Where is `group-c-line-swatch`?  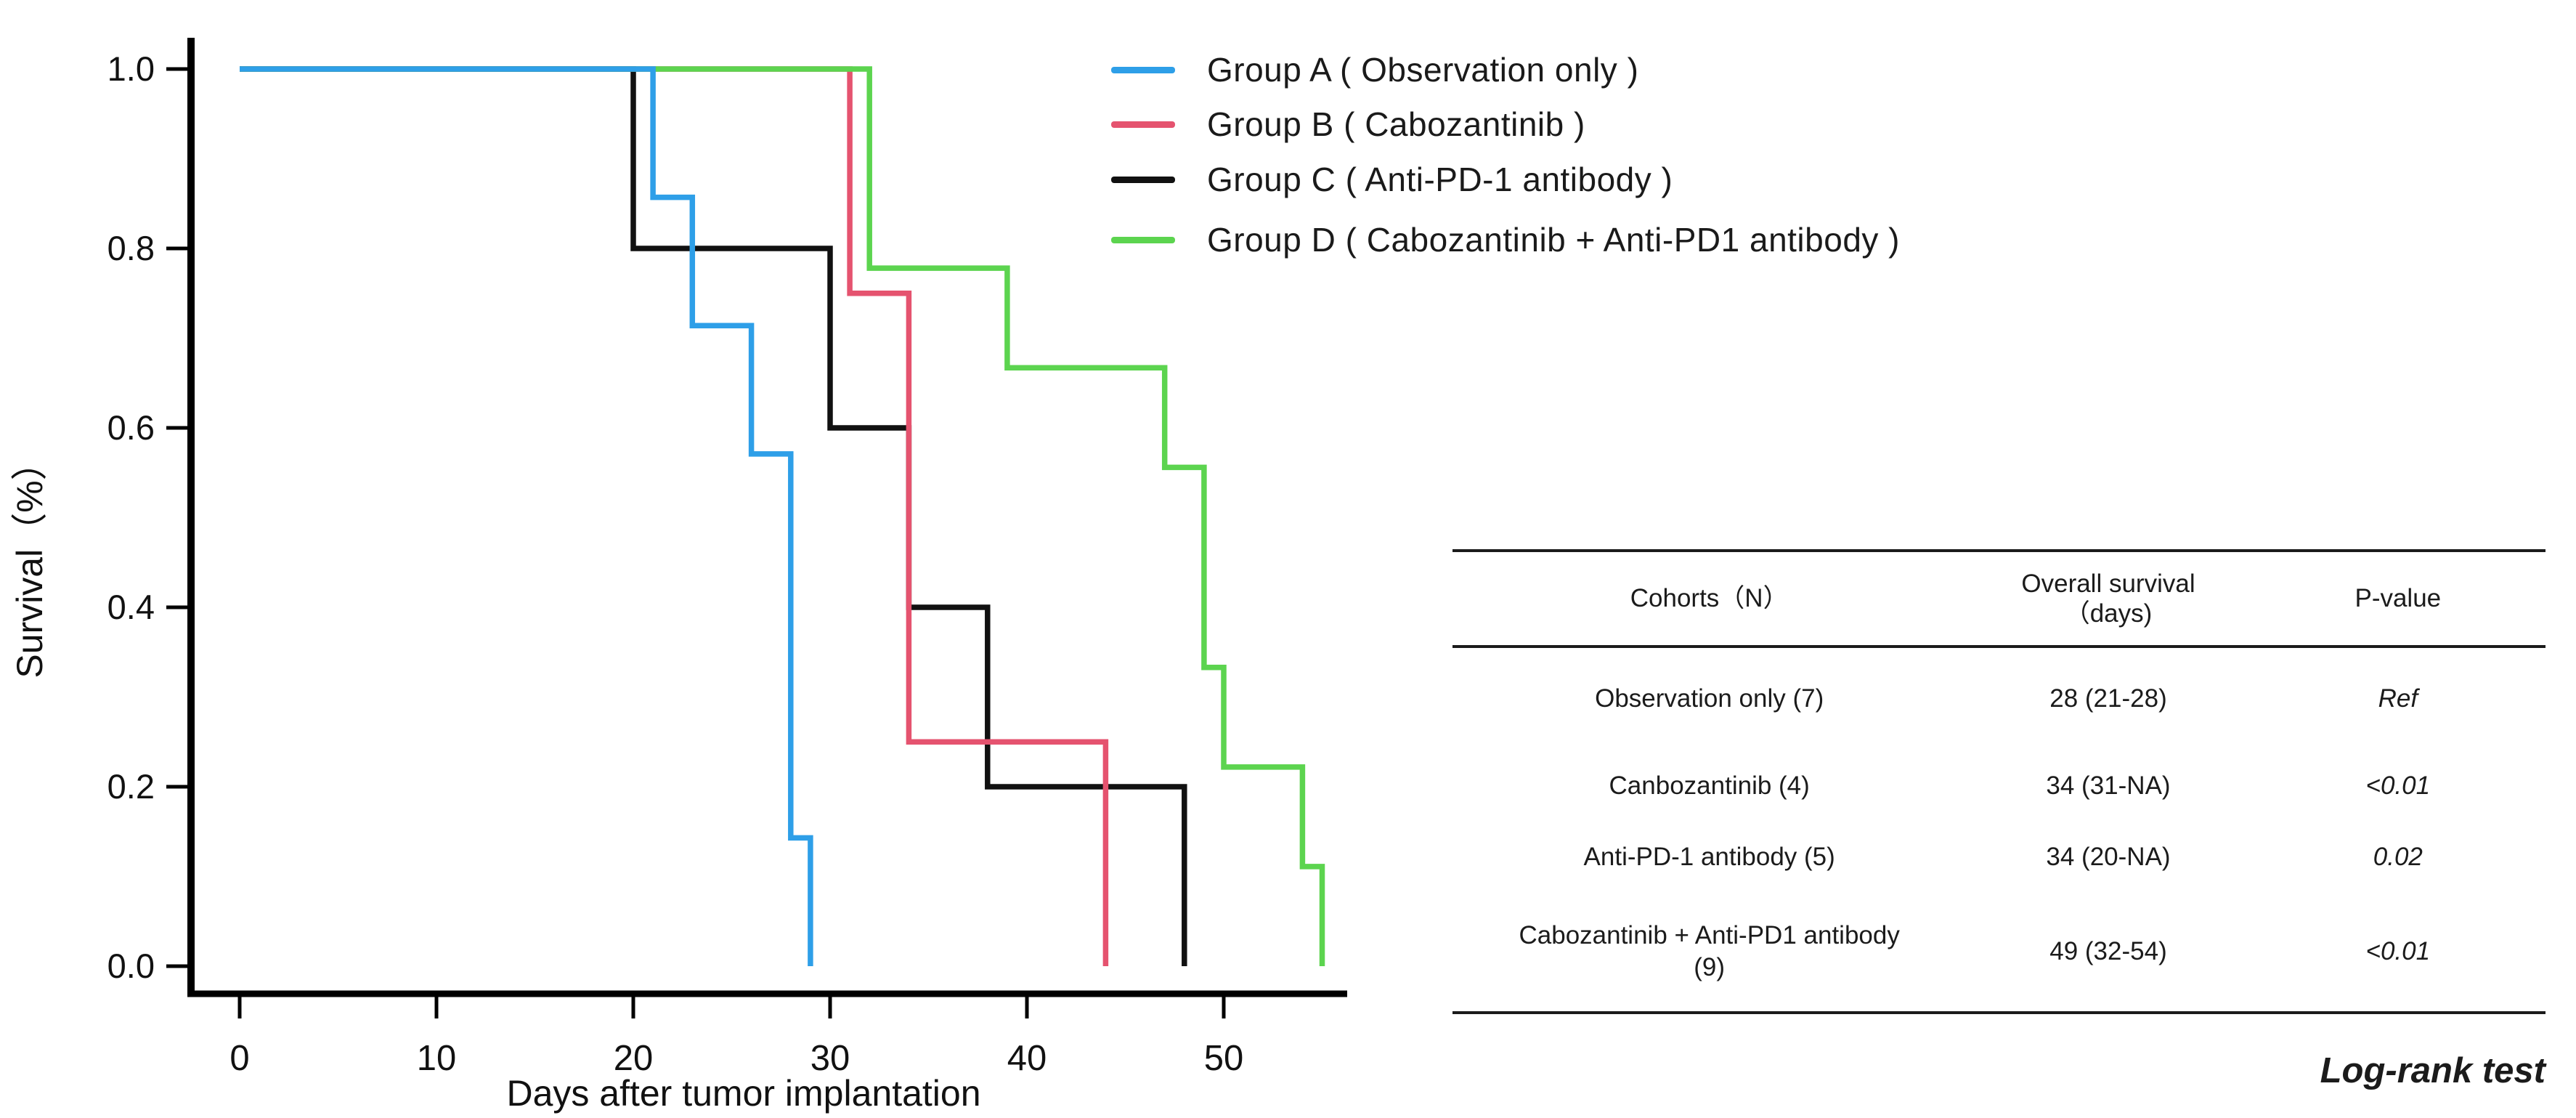
group-c-line-swatch is located at coordinates (1143, 179).